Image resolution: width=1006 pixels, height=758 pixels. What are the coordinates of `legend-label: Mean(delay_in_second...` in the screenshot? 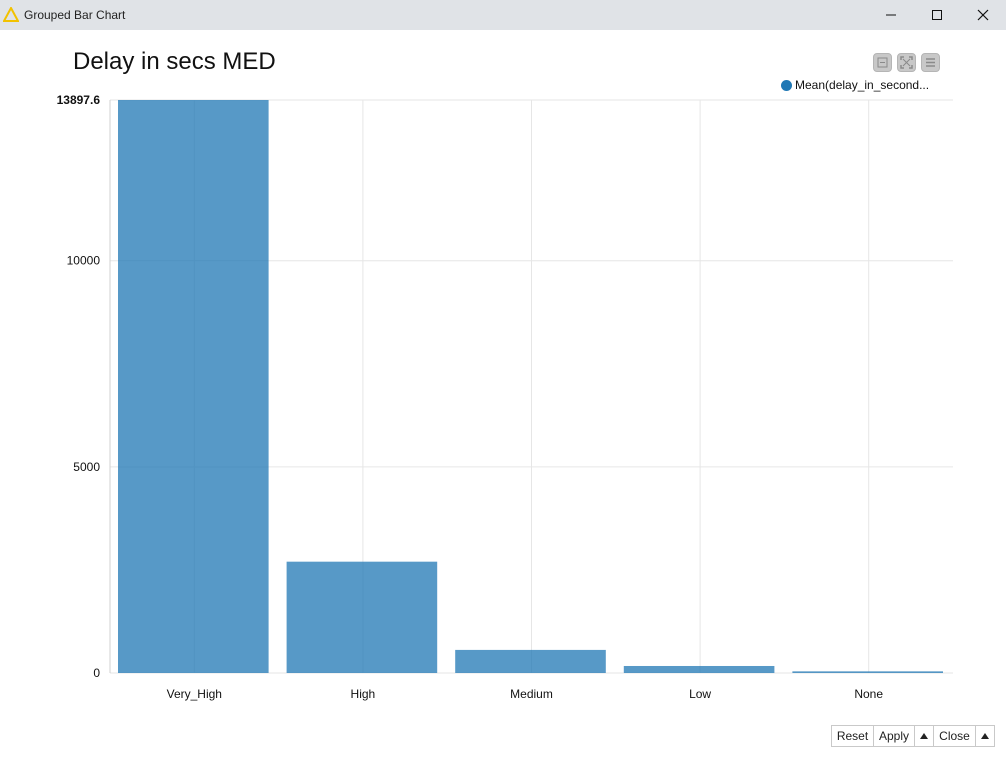 It's located at (862, 85).